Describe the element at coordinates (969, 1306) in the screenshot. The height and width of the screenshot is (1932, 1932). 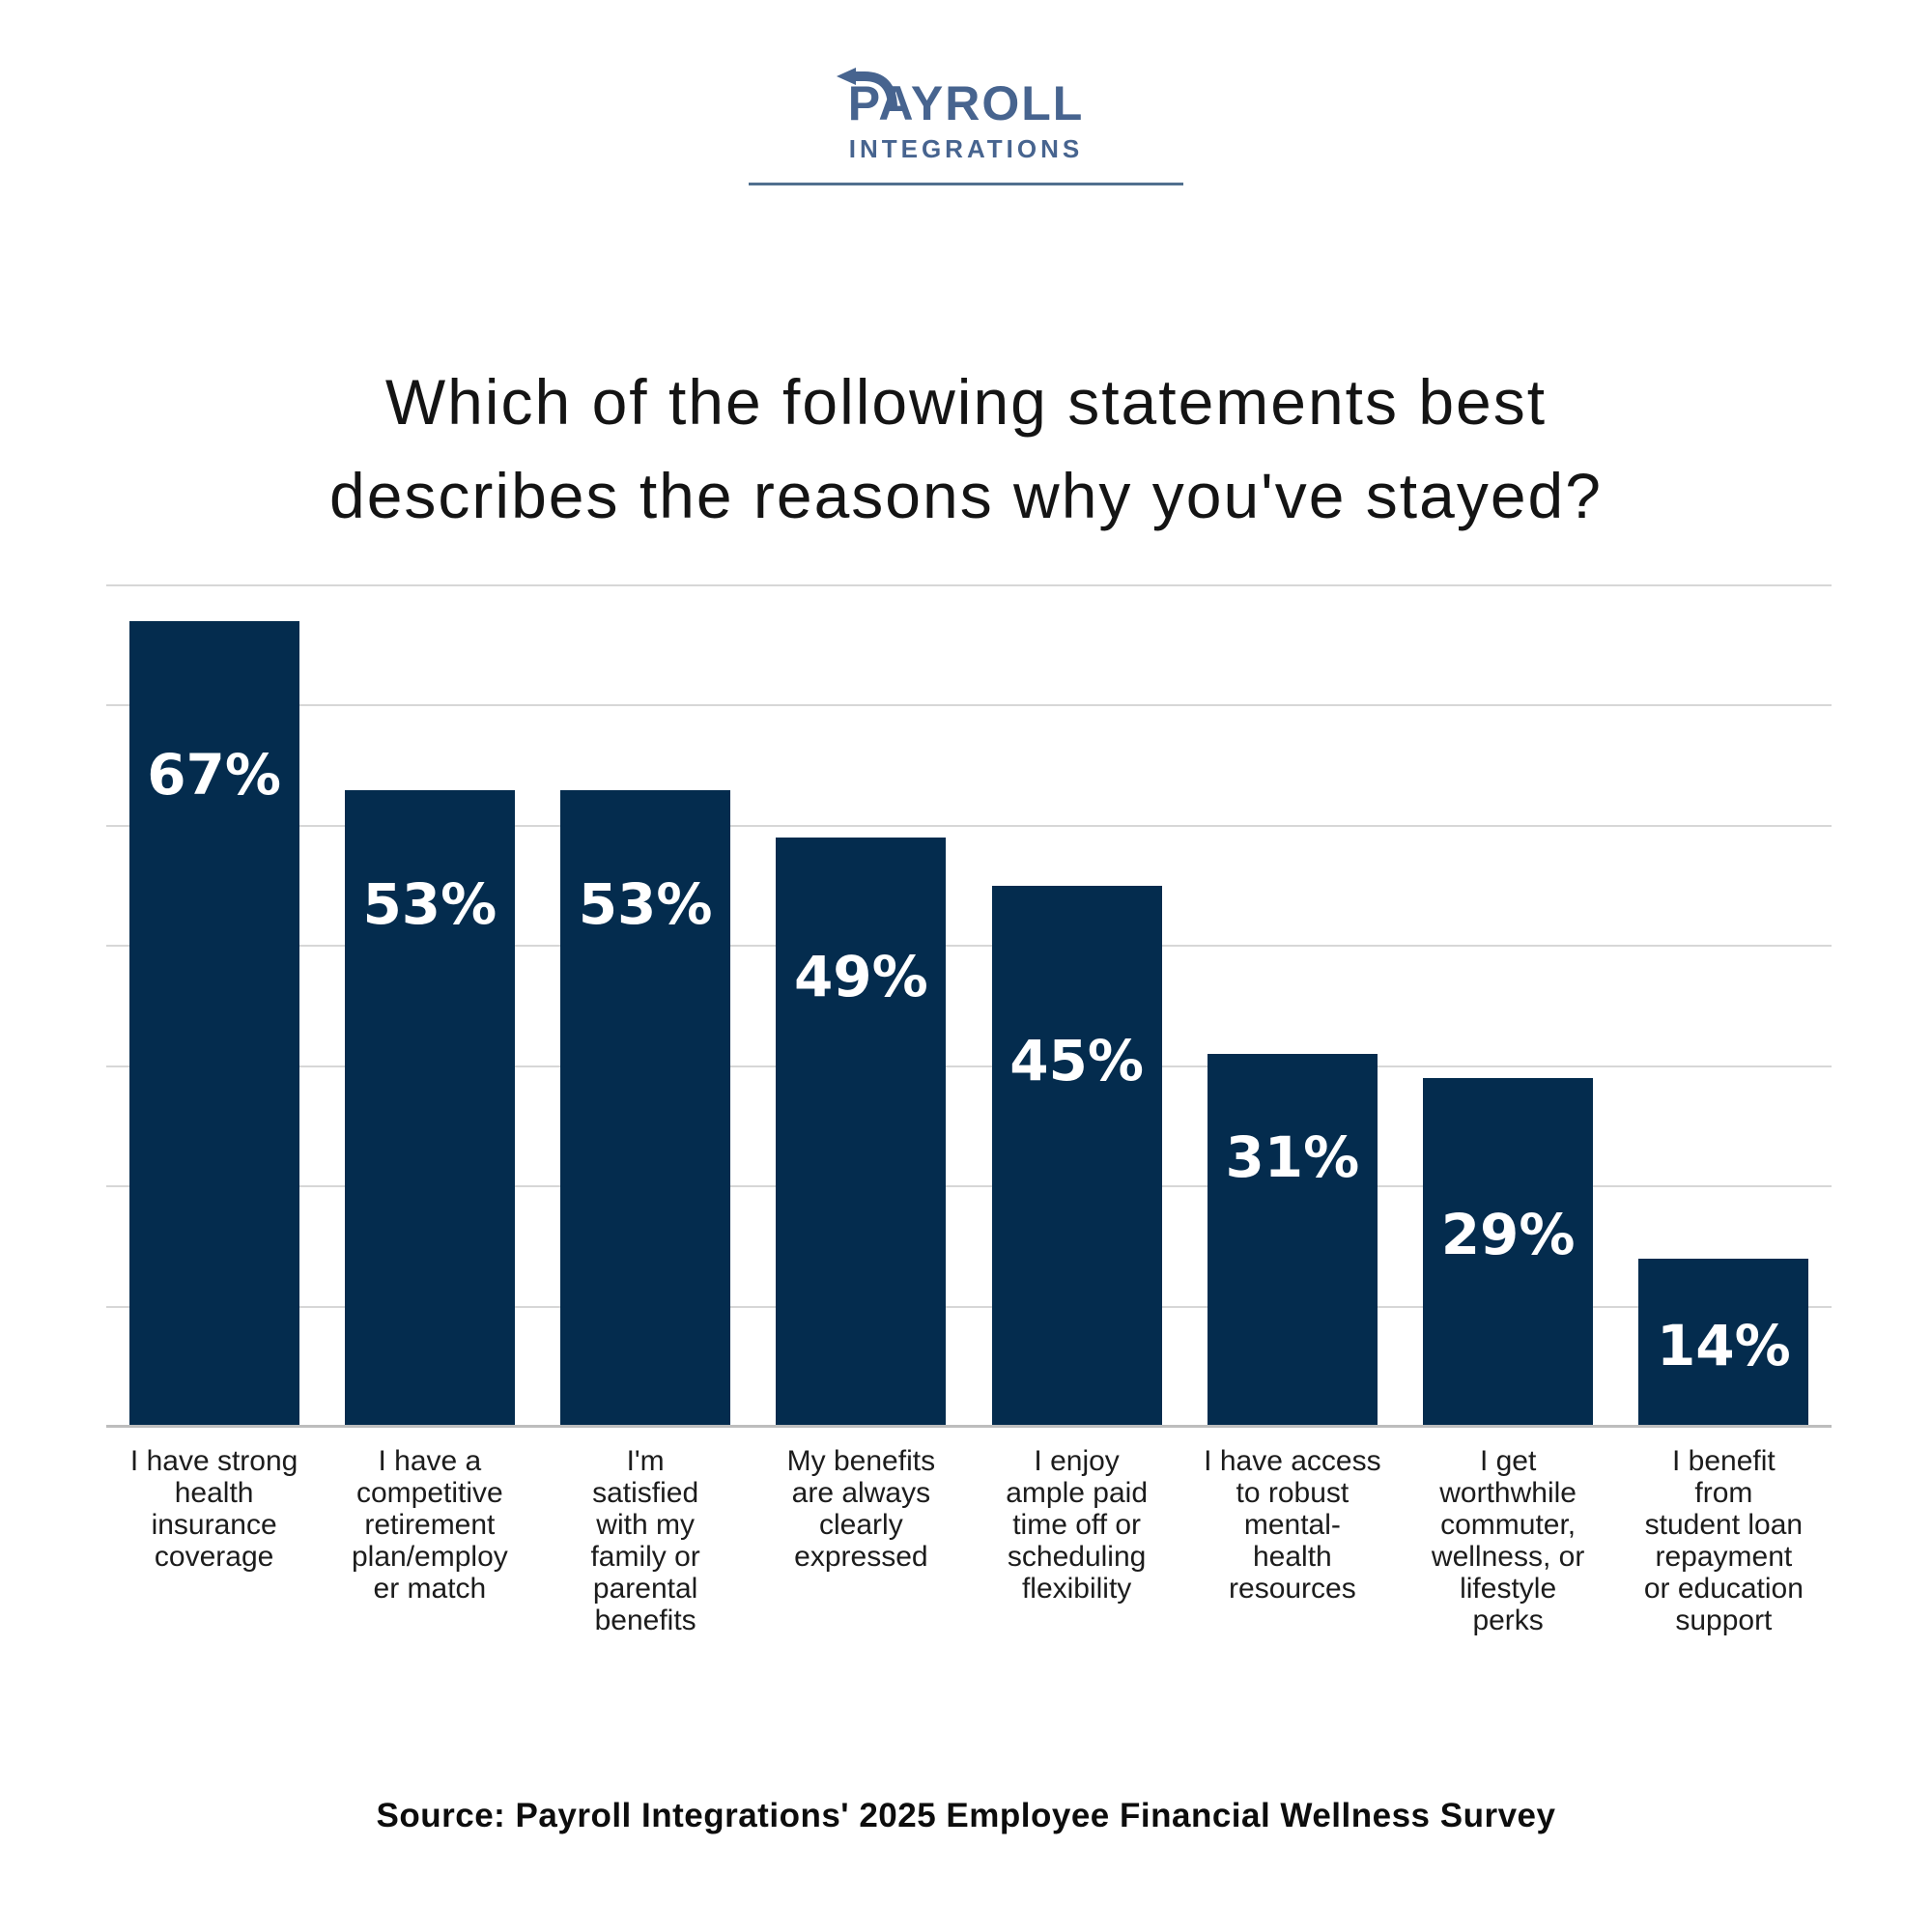
I see `gridline-10-percent` at that location.